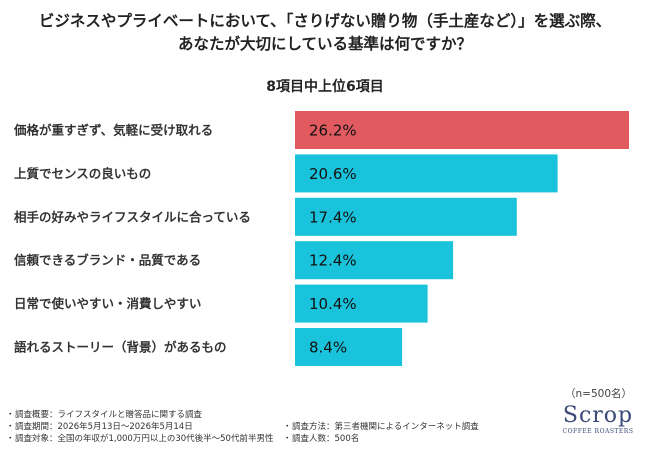 This screenshot has width=650, height=450. What do you see at coordinates (326, 439) in the screenshot?
I see `survey-count-text: 調査人数：500名` at bounding box center [326, 439].